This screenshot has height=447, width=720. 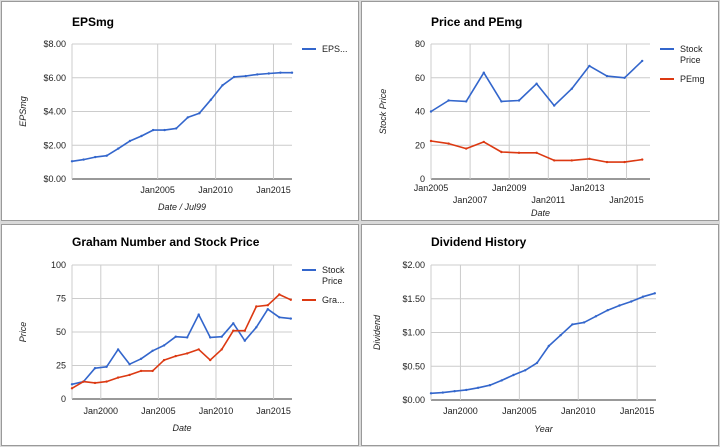 What do you see at coordinates (413, 299) in the screenshot?
I see `y-tick-label: $1.50` at bounding box center [413, 299].